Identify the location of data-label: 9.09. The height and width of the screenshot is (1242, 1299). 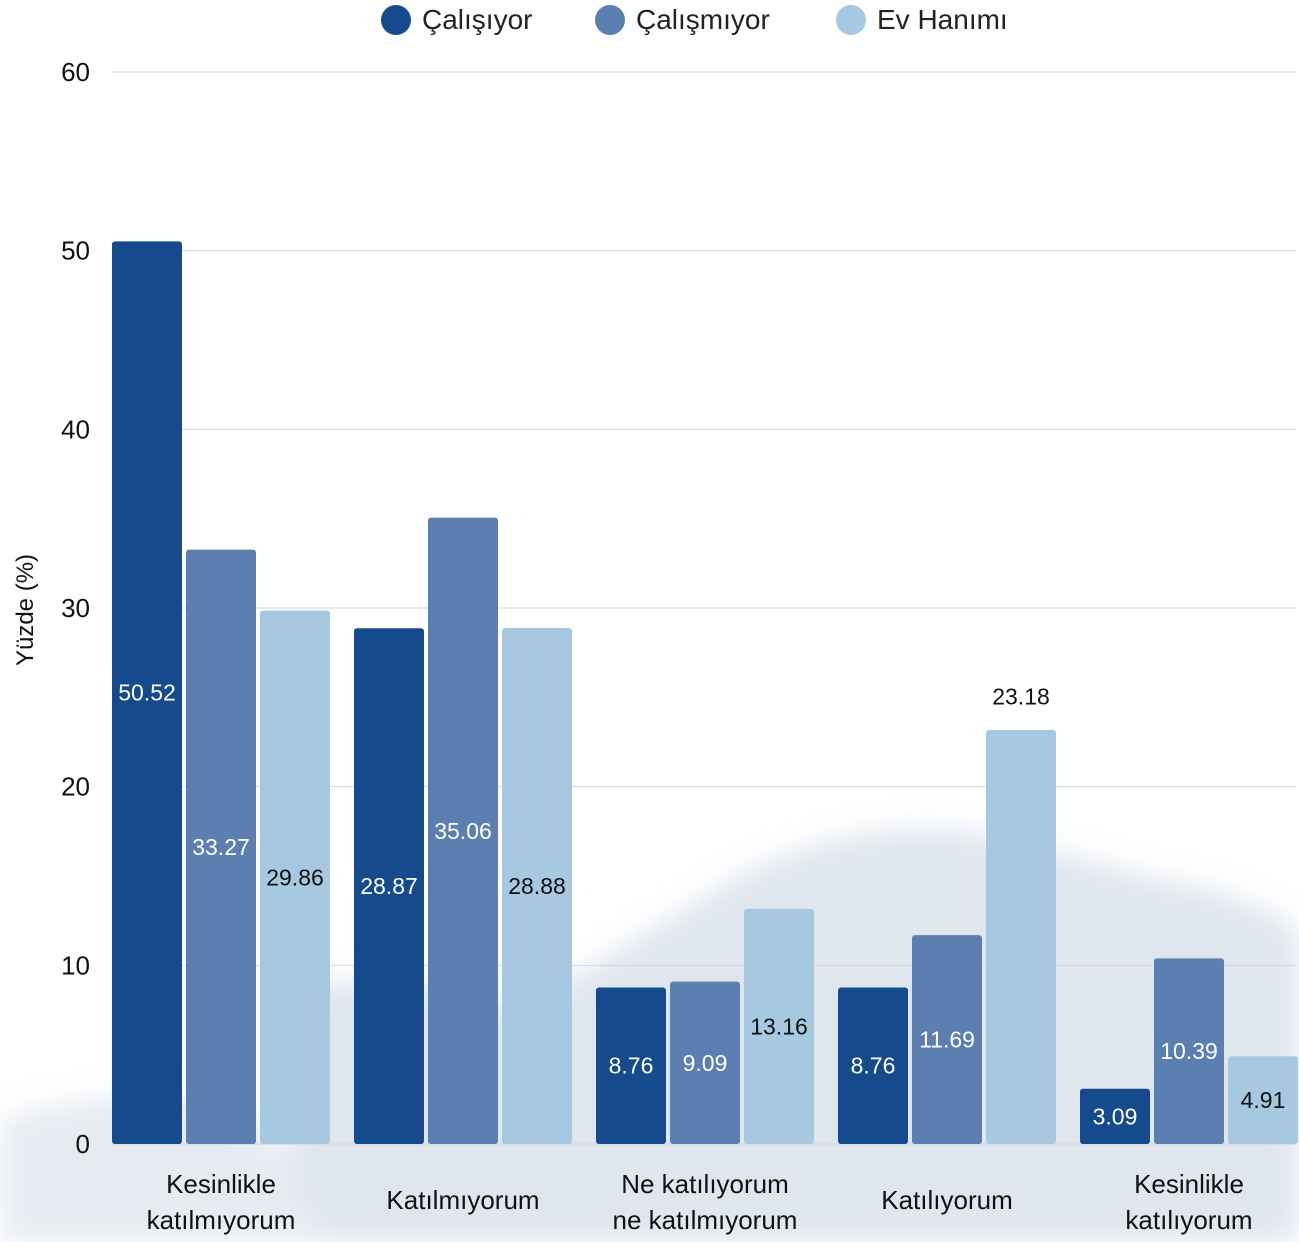
(705, 1063).